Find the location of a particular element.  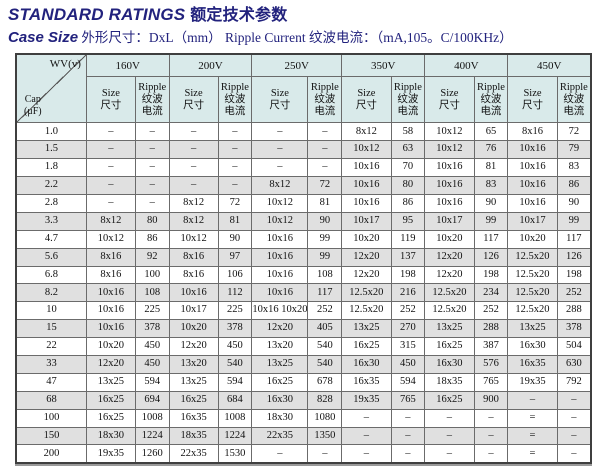

ripple-cell: 95 is located at coordinates (408, 221).